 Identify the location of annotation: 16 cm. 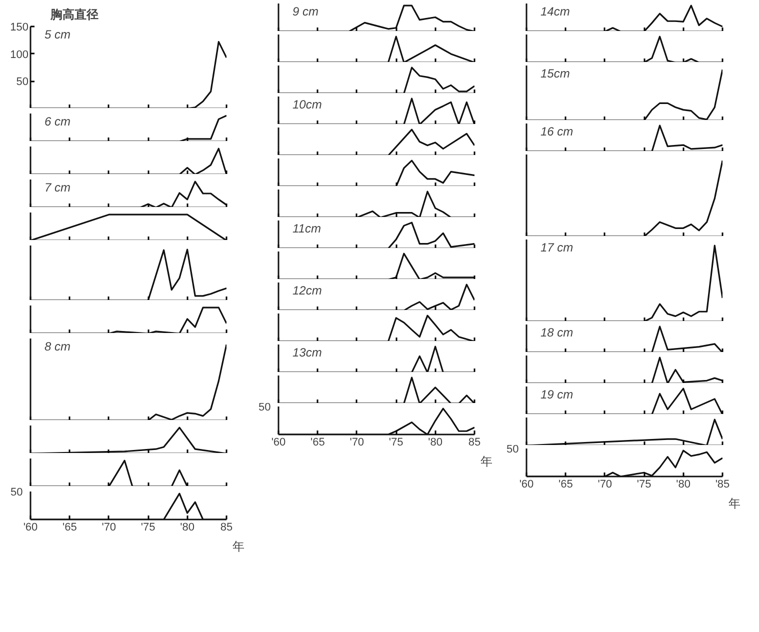
(557, 131).